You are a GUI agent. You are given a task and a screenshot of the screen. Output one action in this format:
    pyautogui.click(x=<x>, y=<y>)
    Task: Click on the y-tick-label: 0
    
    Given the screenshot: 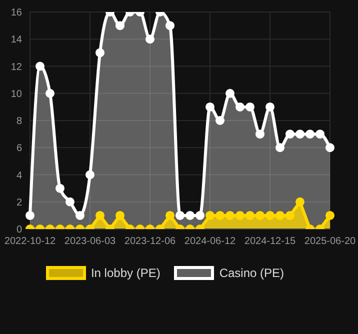 What is the action you would take?
    pyautogui.click(x=19, y=230)
    